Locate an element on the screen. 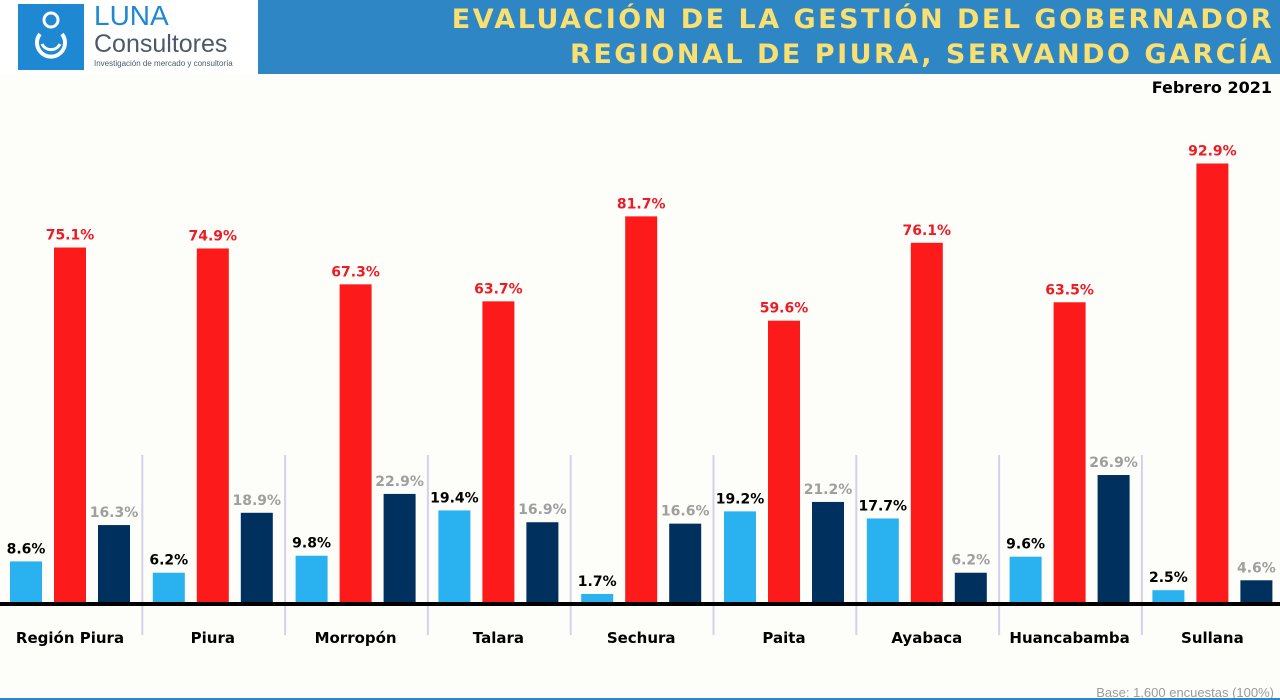  data-label: 19.2% is located at coordinates (740, 499).